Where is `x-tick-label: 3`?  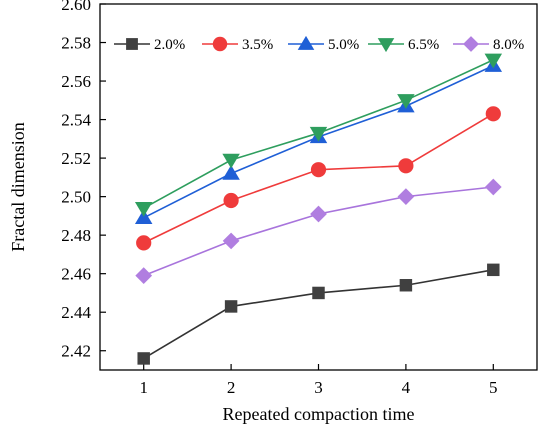
x-tick-label: 3 is located at coordinates (318, 387).